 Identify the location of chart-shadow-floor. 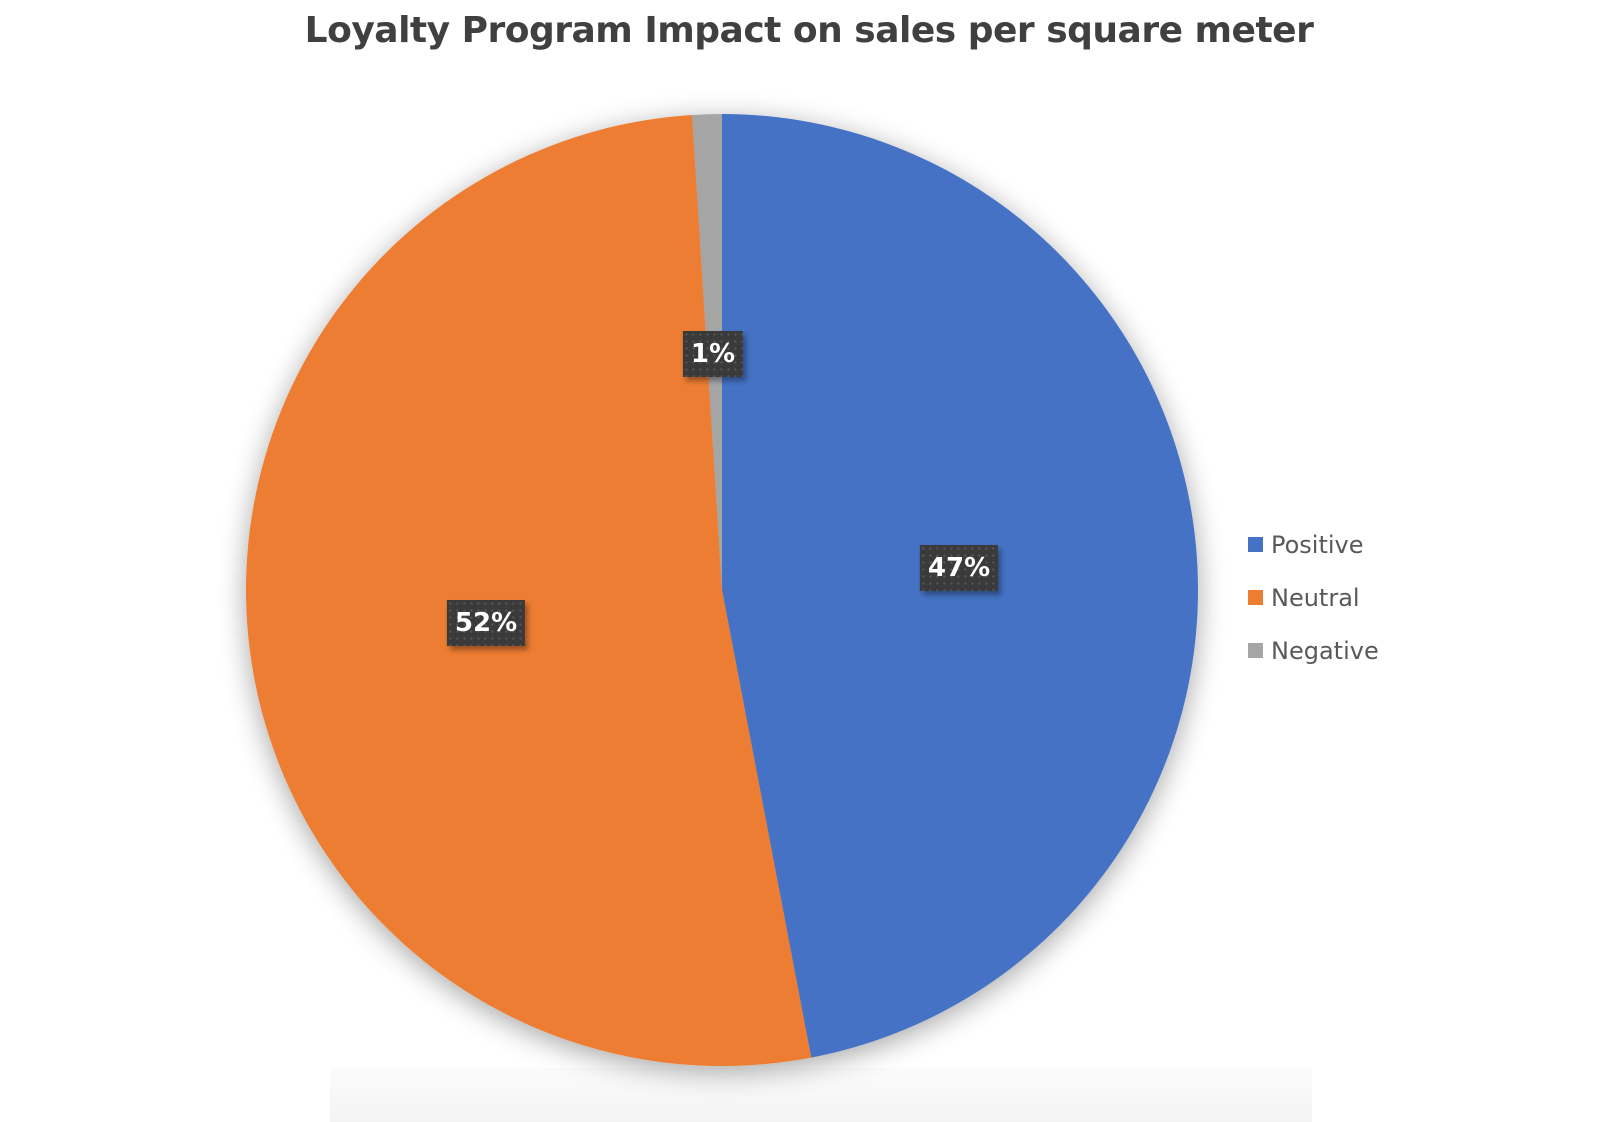
(821, 1095).